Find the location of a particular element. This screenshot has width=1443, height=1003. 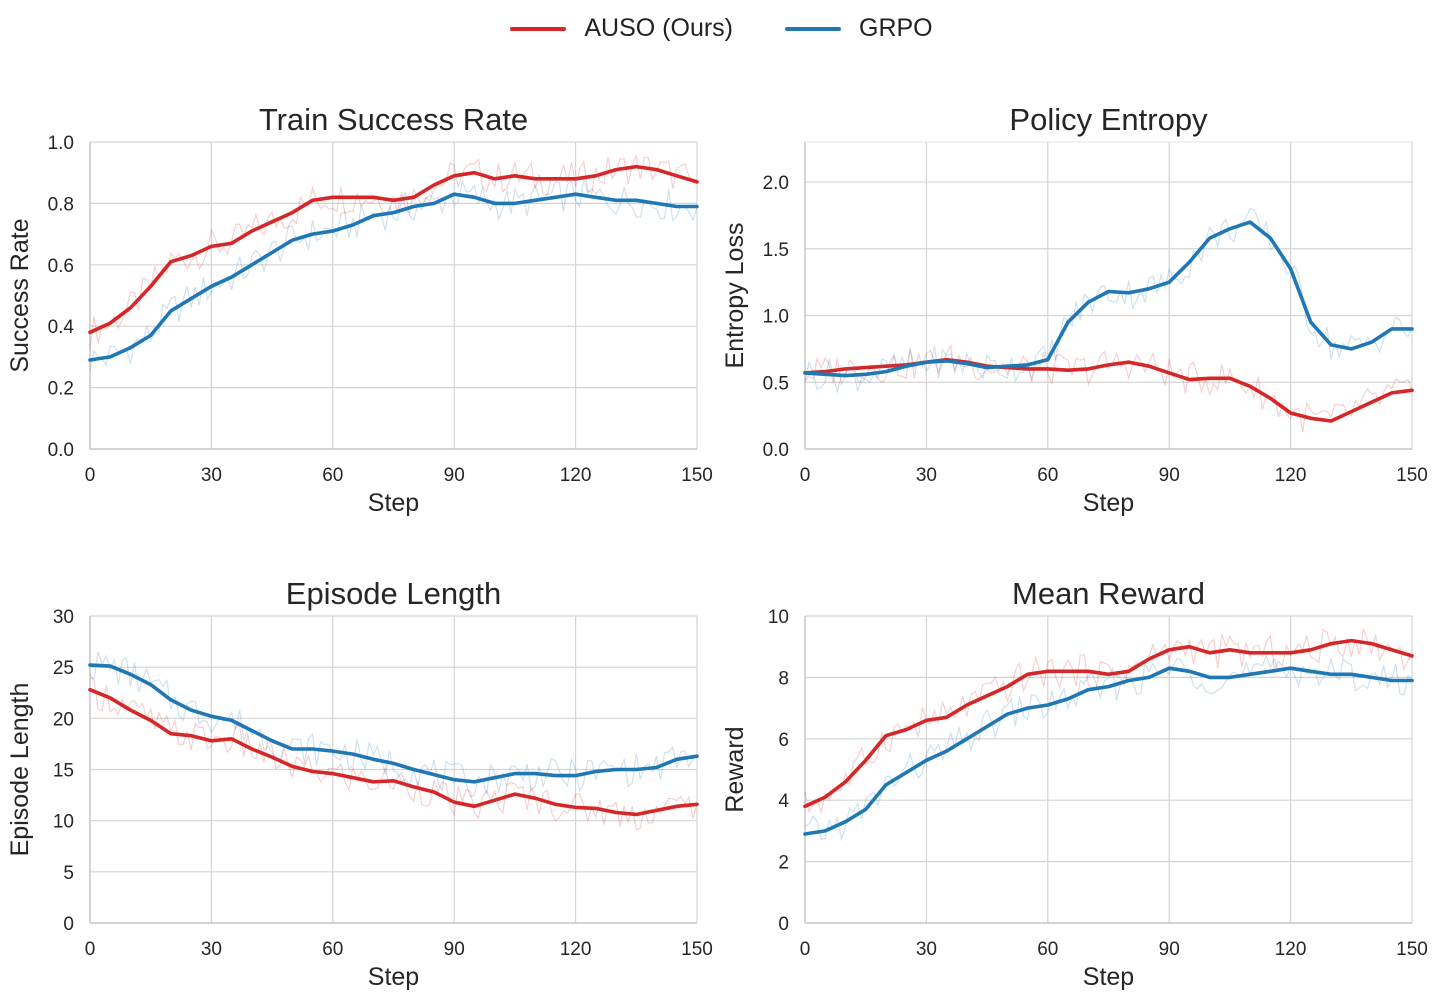

legend-label-auso: AUSO (Ours) is located at coordinates (658, 28).